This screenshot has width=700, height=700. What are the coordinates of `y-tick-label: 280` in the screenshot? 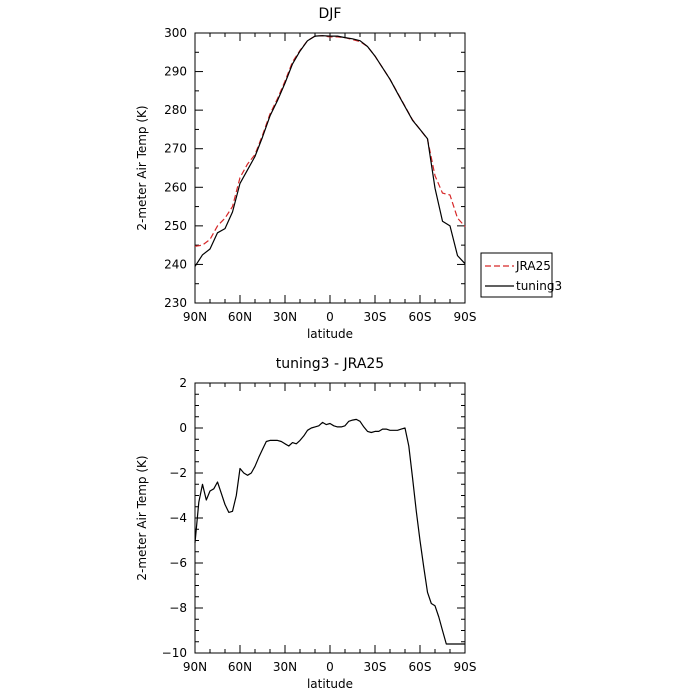 It's located at (175, 110).